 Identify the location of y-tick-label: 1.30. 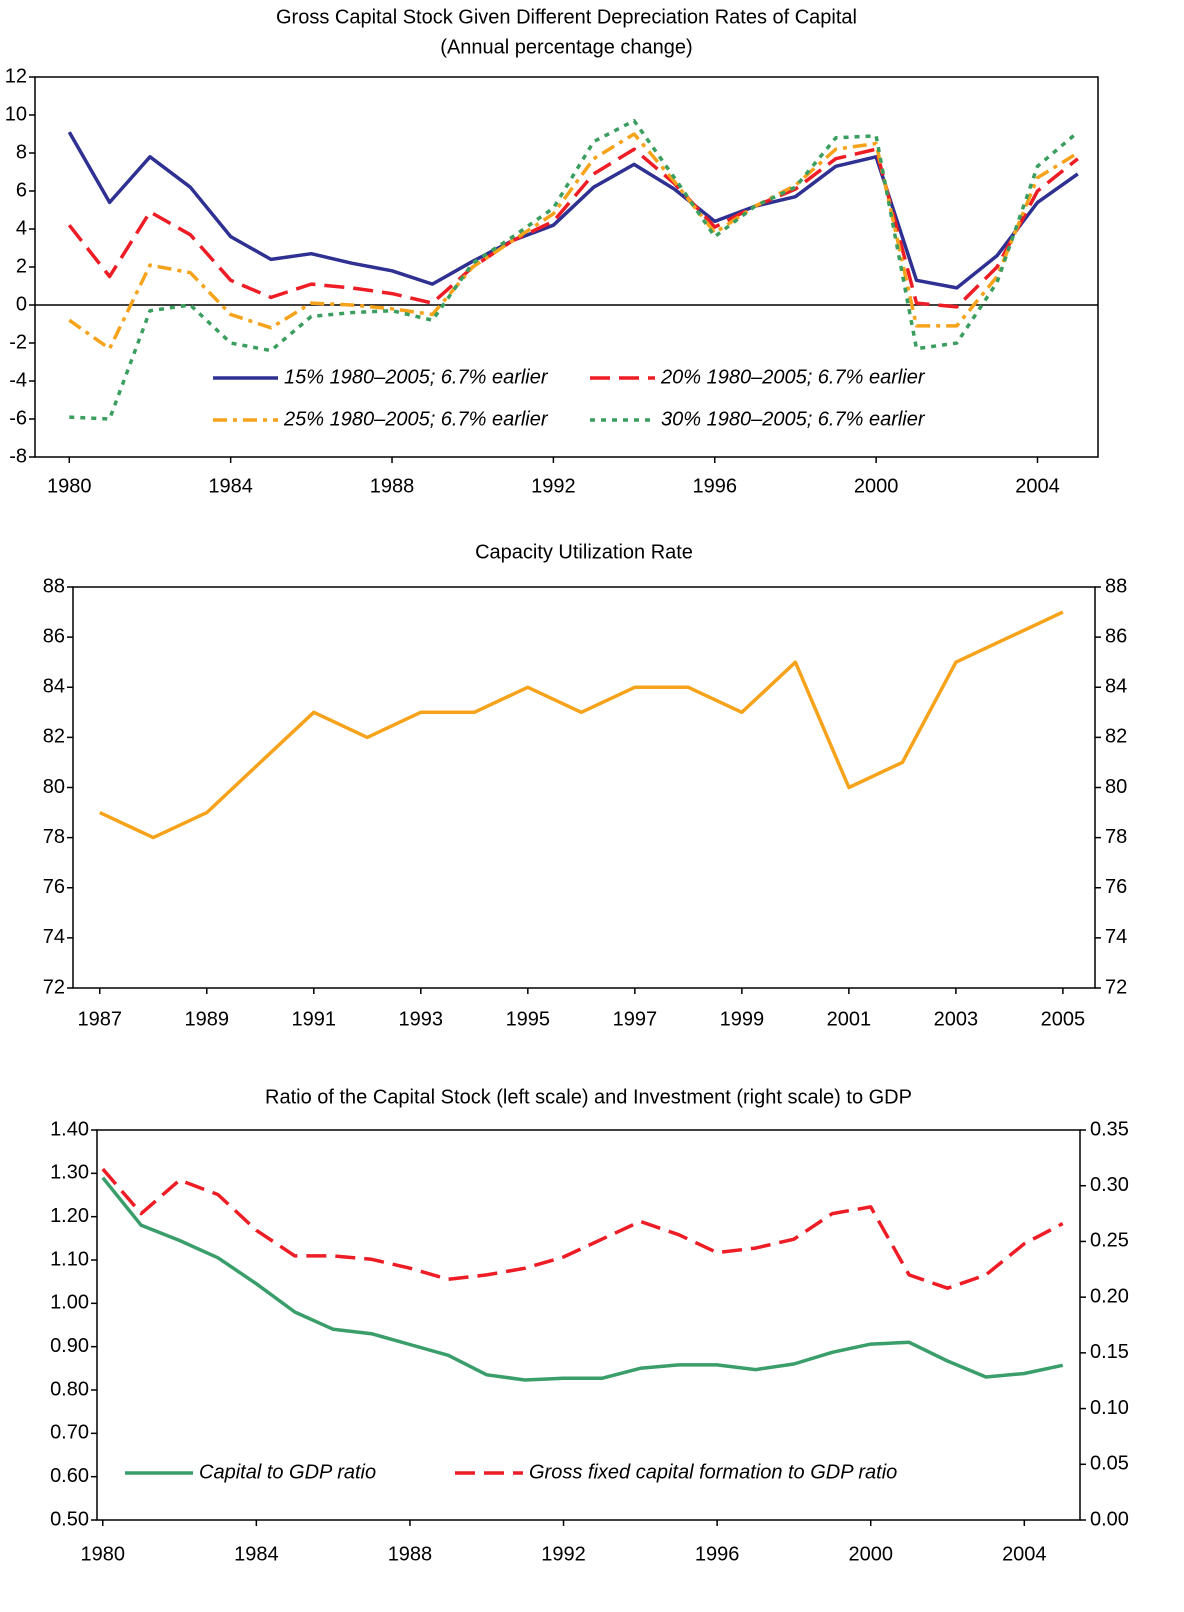
(69, 1173).